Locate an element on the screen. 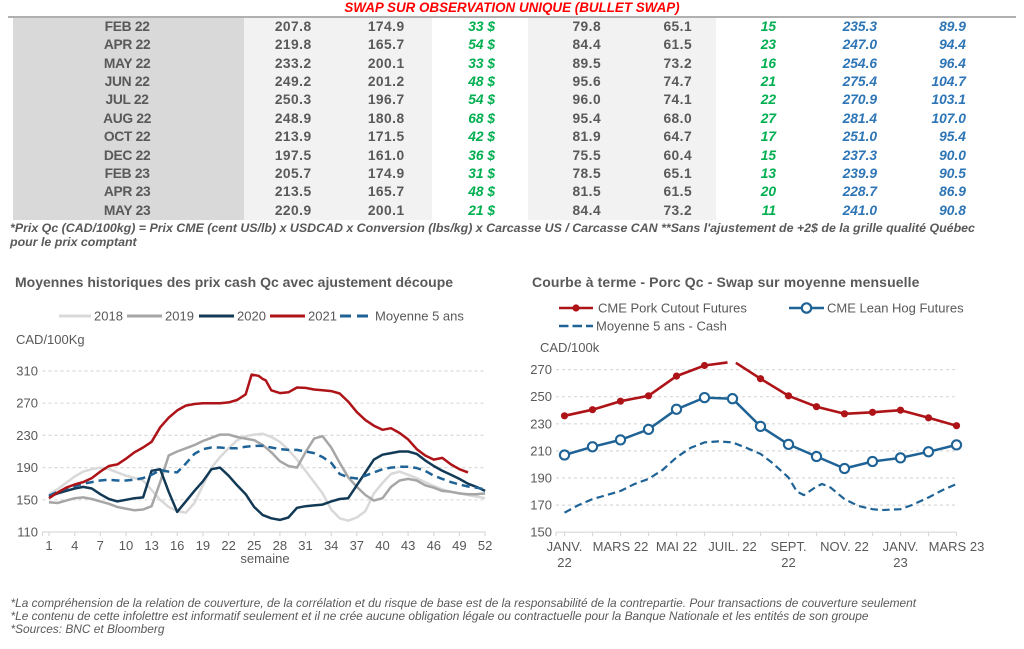  svg-text: MARS 22 is located at coordinates (621, 546).